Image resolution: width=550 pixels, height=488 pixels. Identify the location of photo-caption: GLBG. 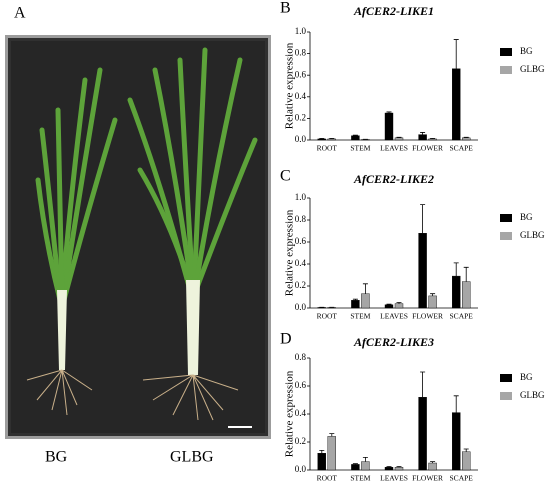
(192, 457).